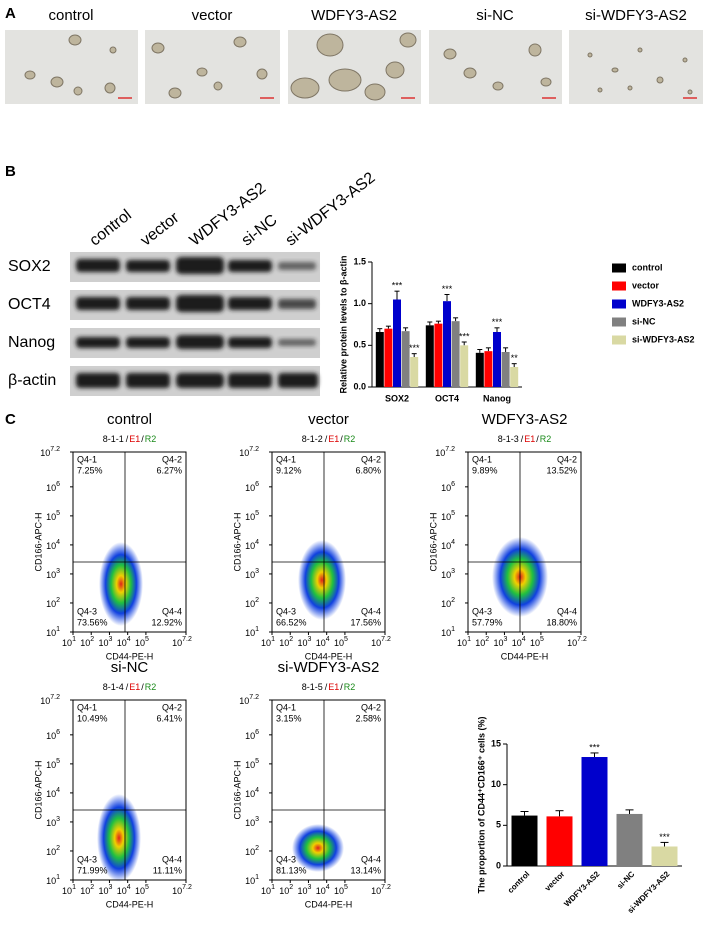  Describe the element at coordinates (70, 15) in the screenshot. I see `micrograph-label: control` at that location.